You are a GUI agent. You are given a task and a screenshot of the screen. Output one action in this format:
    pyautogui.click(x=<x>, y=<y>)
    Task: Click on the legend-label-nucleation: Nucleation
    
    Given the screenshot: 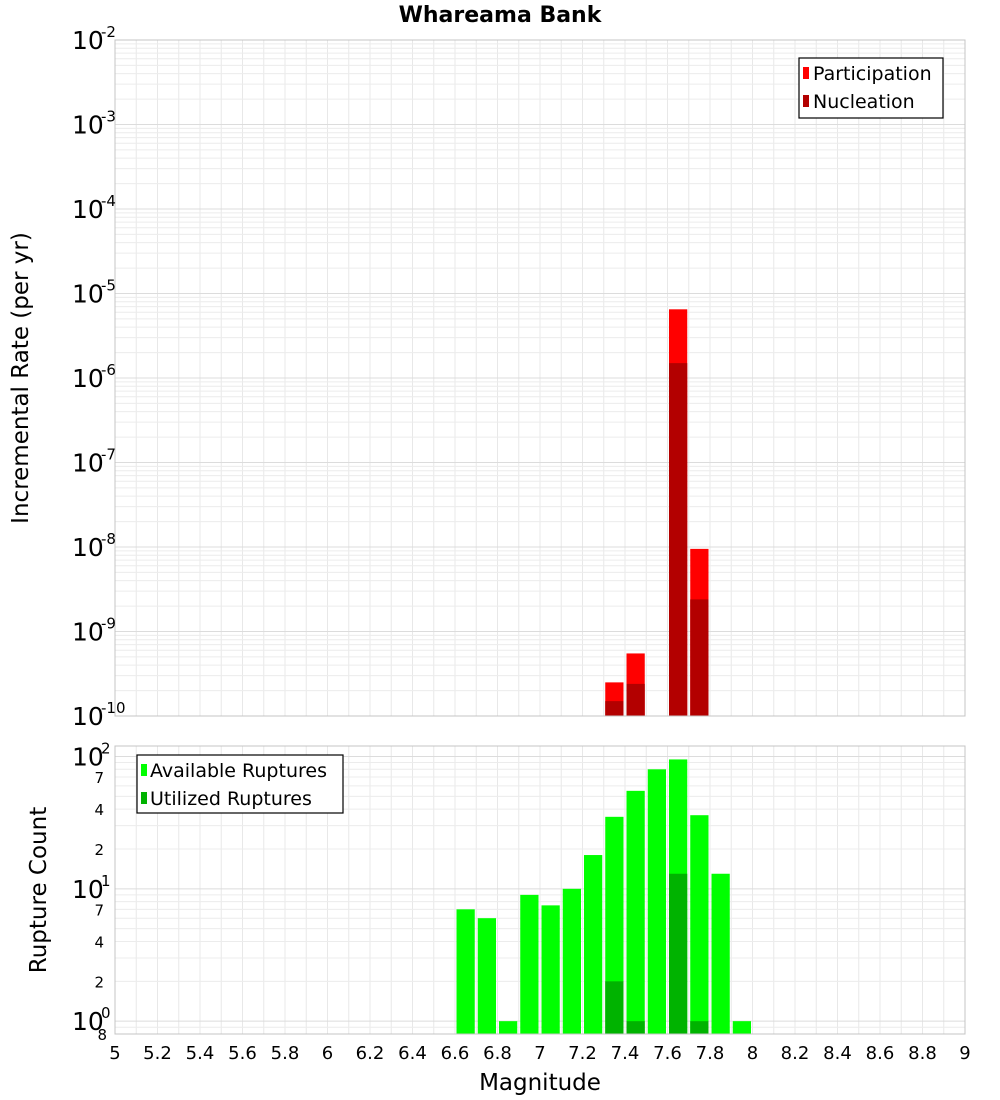 What is the action you would take?
    pyautogui.click(x=864, y=102)
    